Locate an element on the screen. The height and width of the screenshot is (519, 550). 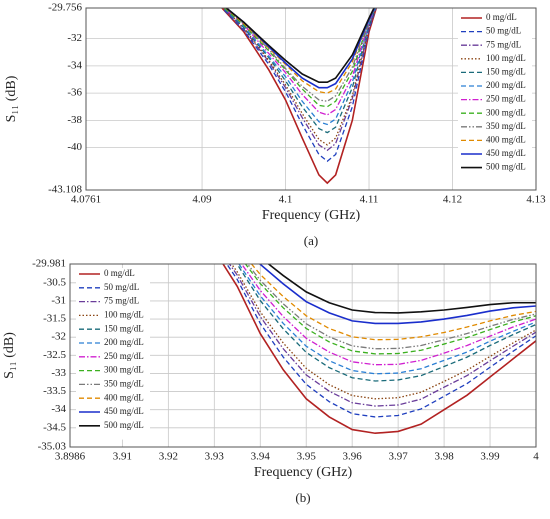
y-tick-label: -33.5 is located at coordinates (54, 391).